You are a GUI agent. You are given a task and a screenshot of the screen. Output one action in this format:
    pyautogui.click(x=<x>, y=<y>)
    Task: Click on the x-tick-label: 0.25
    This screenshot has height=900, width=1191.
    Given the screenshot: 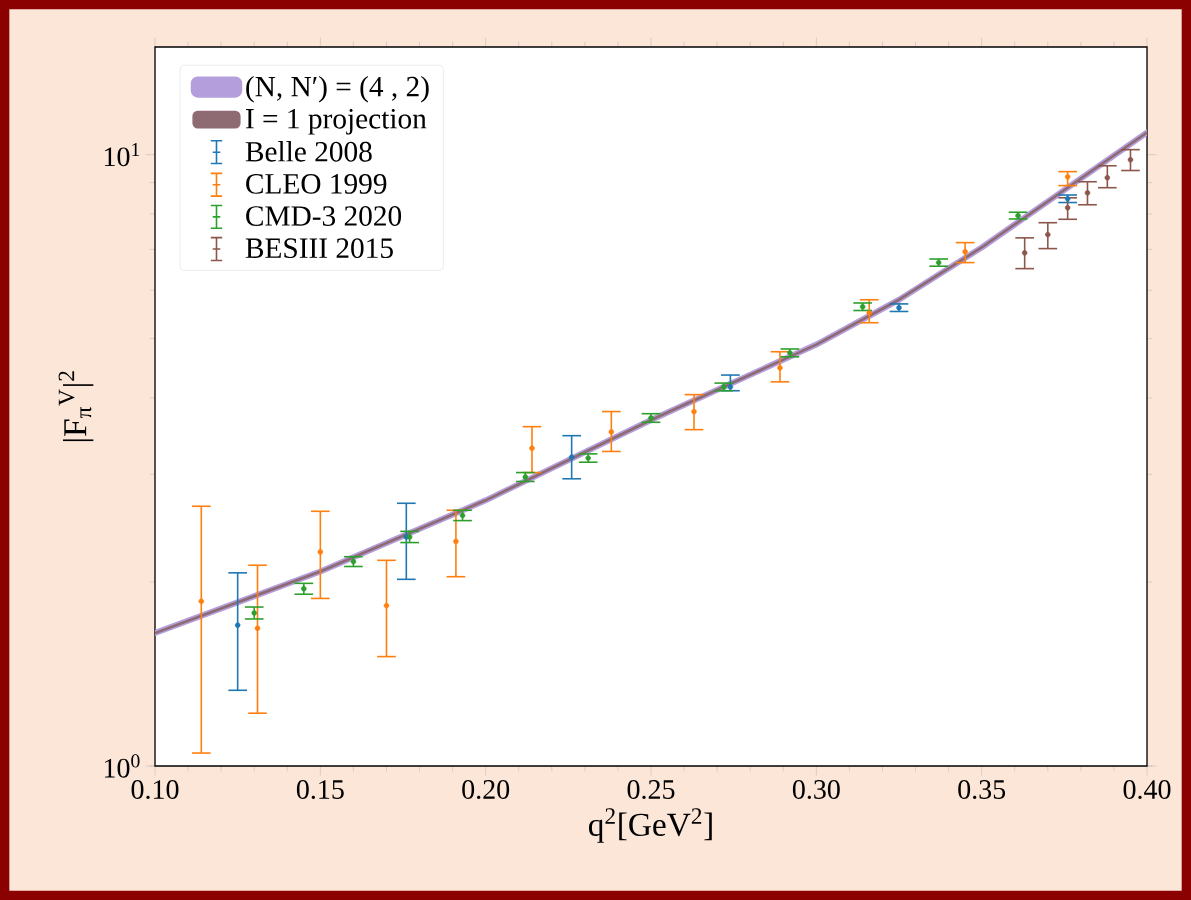 What is the action you would take?
    pyautogui.click(x=651, y=790)
    